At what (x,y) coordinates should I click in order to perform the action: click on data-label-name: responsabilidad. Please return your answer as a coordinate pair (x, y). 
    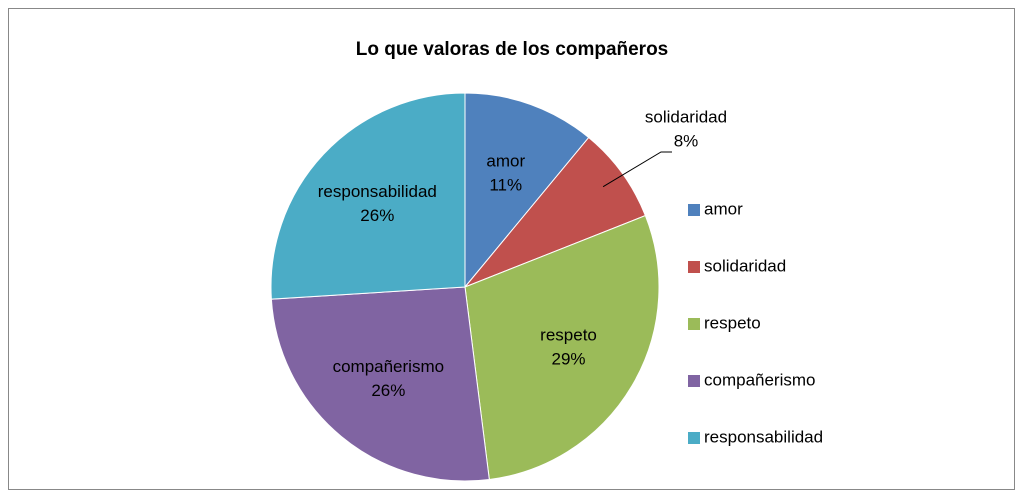
    Looking at the image, I should click on (377, 191).